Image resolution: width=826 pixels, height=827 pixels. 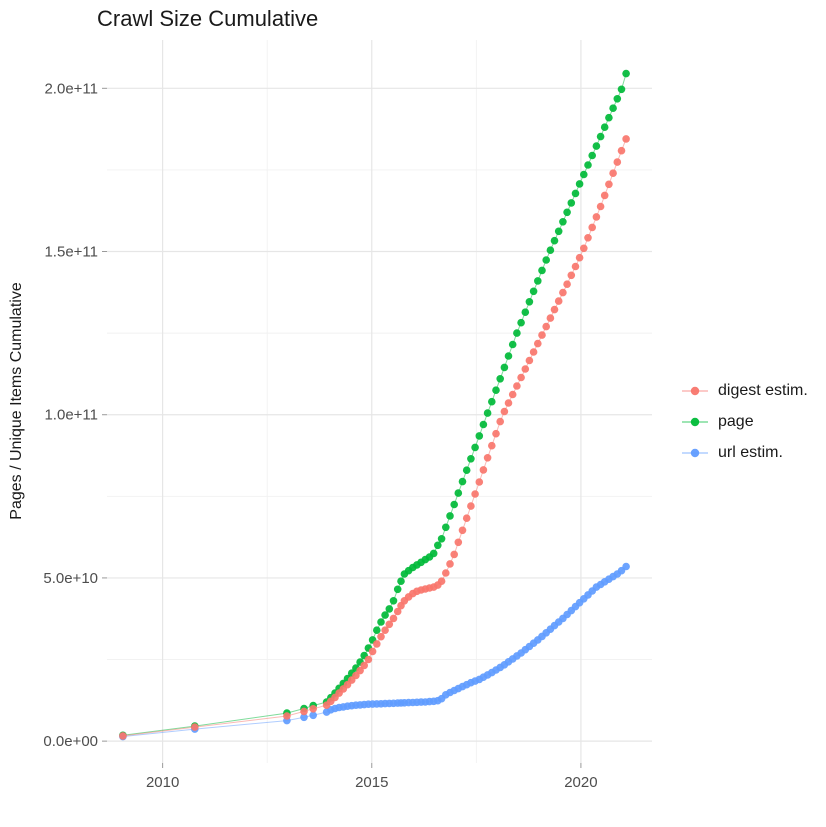 What do you see at coordinates (580, 782) in the screenshot?
I see `x-tick-label: 2020` at bounding box center [580, 782].